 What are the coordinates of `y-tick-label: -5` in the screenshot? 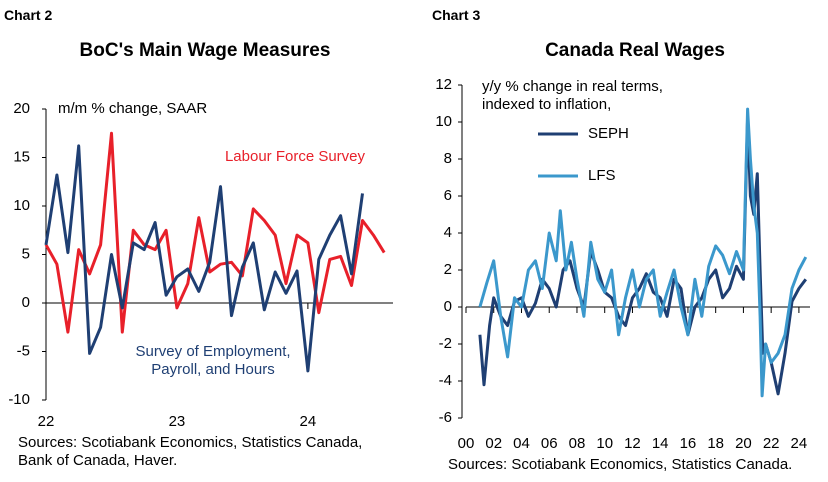 It's located at (23, 350).